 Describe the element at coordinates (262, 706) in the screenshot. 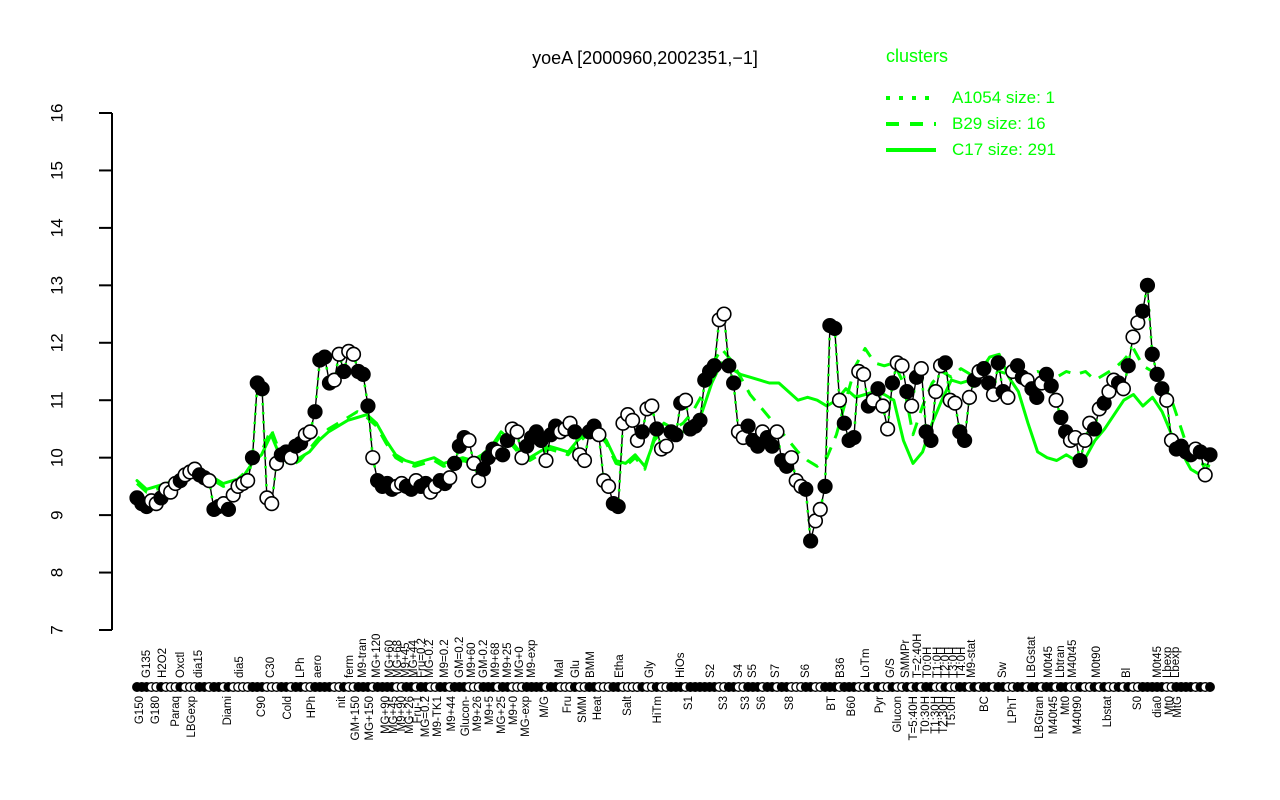

I see `x-condition-label-bottom: C90` at that location.